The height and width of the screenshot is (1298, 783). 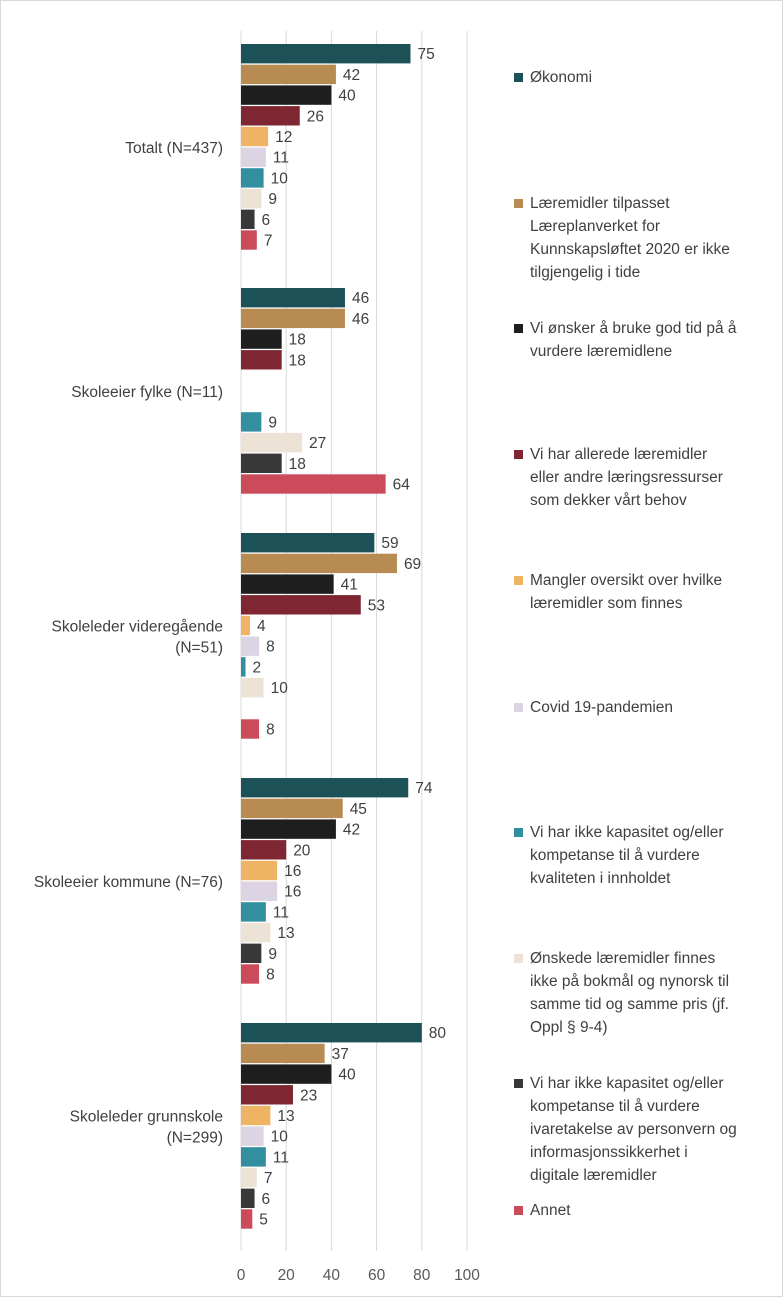 What do you see at coordinates (147, 392) in the screenshot?
I see `category-label: Skoleeier fylke (N=11)` at bounding box center [147, 392].